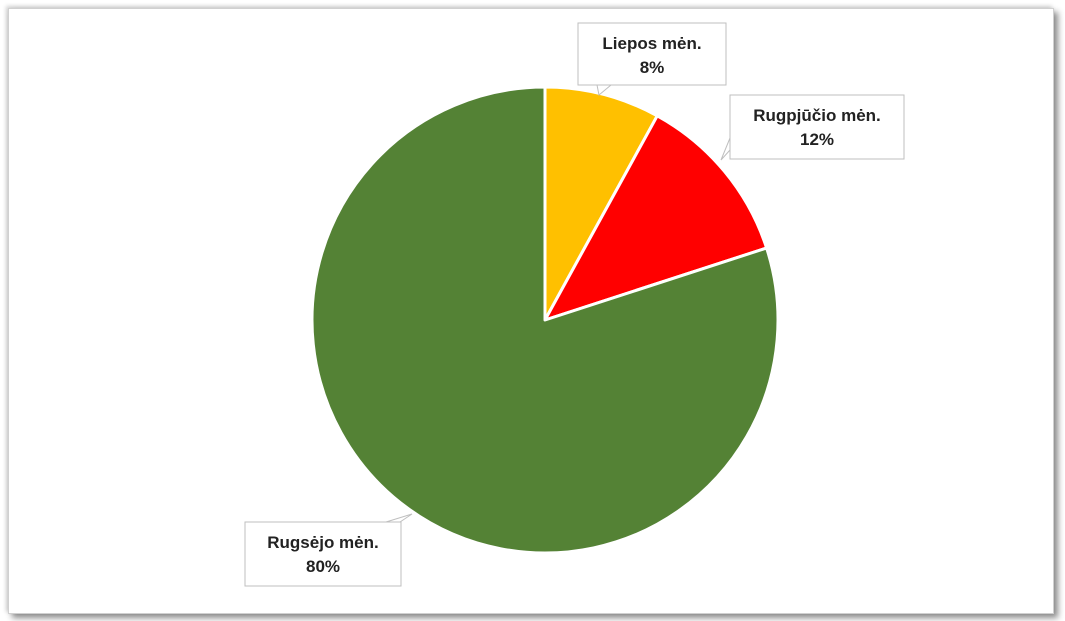  I want to click on data-label-value: 12%, so click(817, 139).